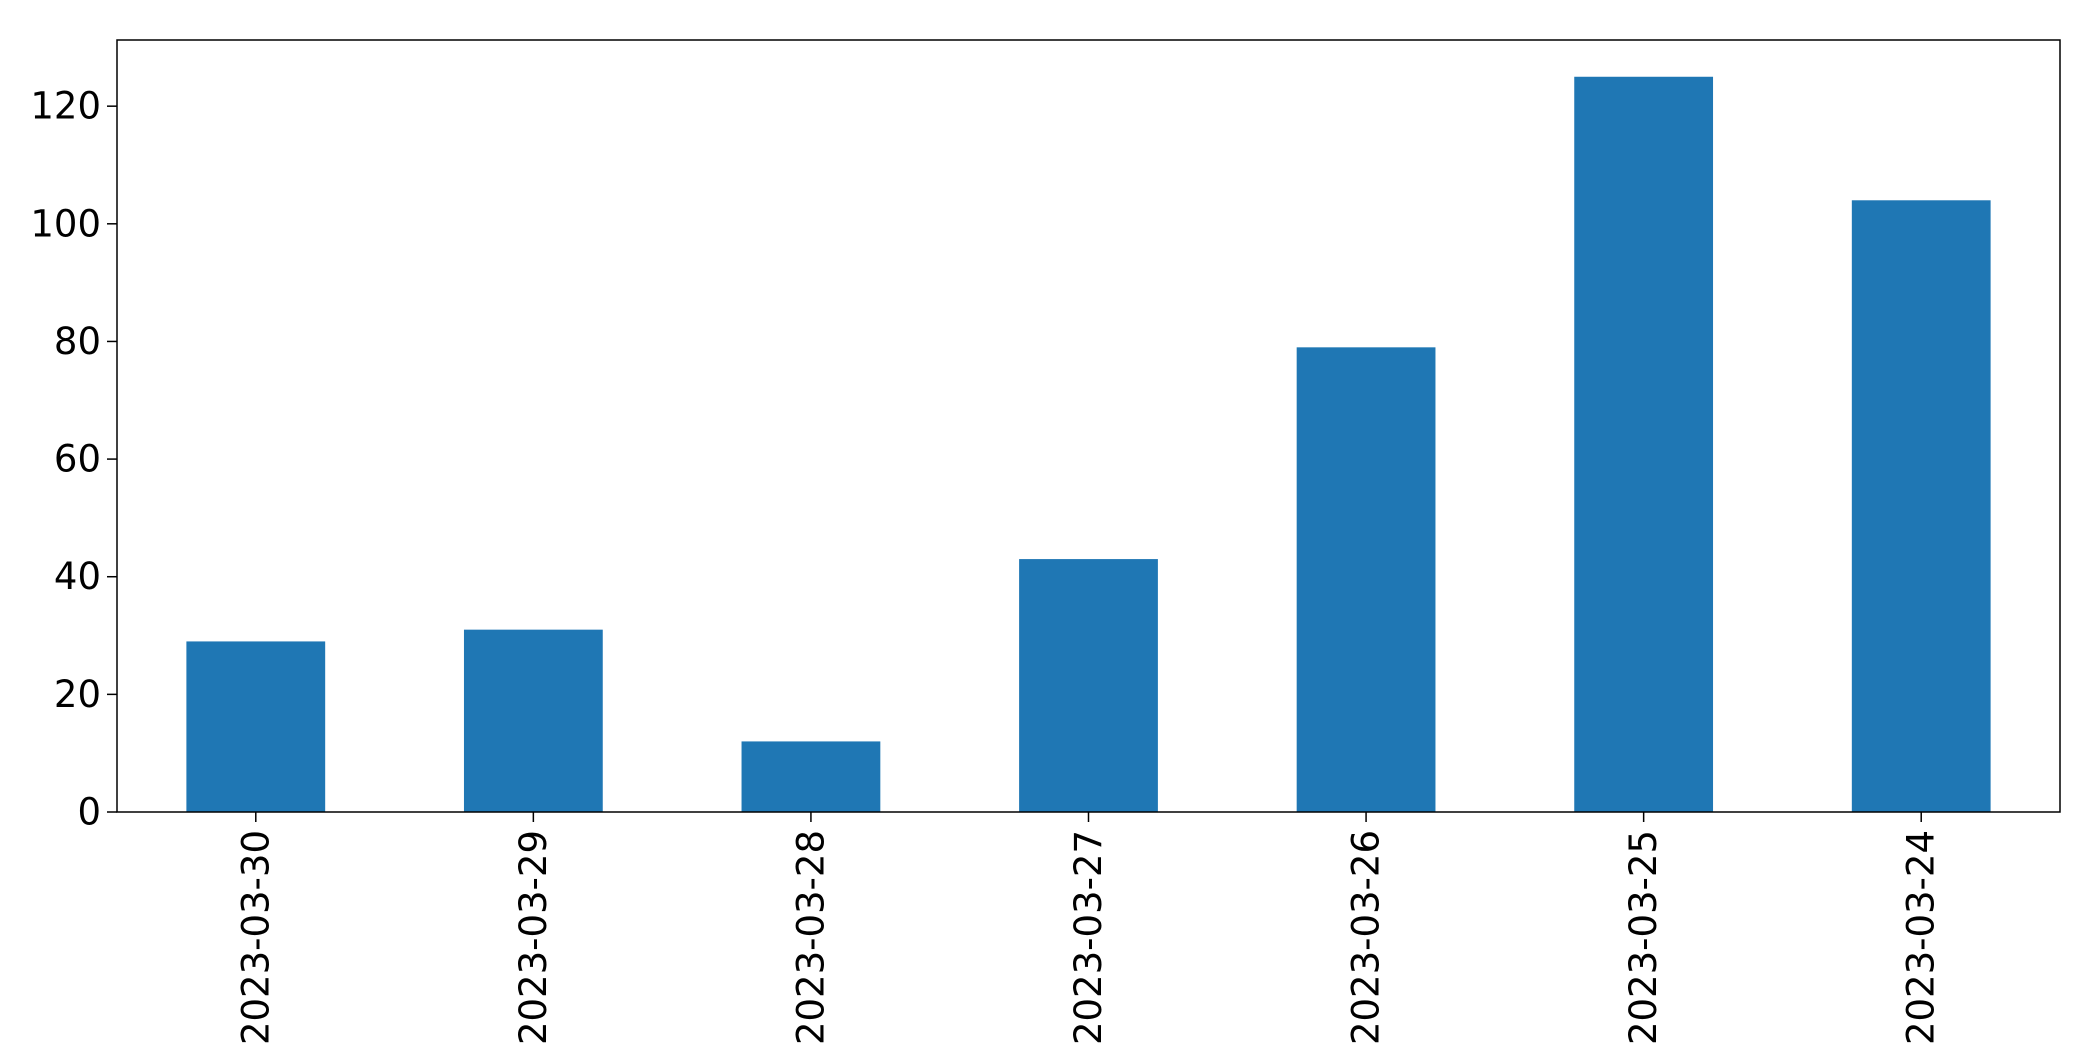  I want to click on x-tick-label: 2023-03-28, so click(810, 937).